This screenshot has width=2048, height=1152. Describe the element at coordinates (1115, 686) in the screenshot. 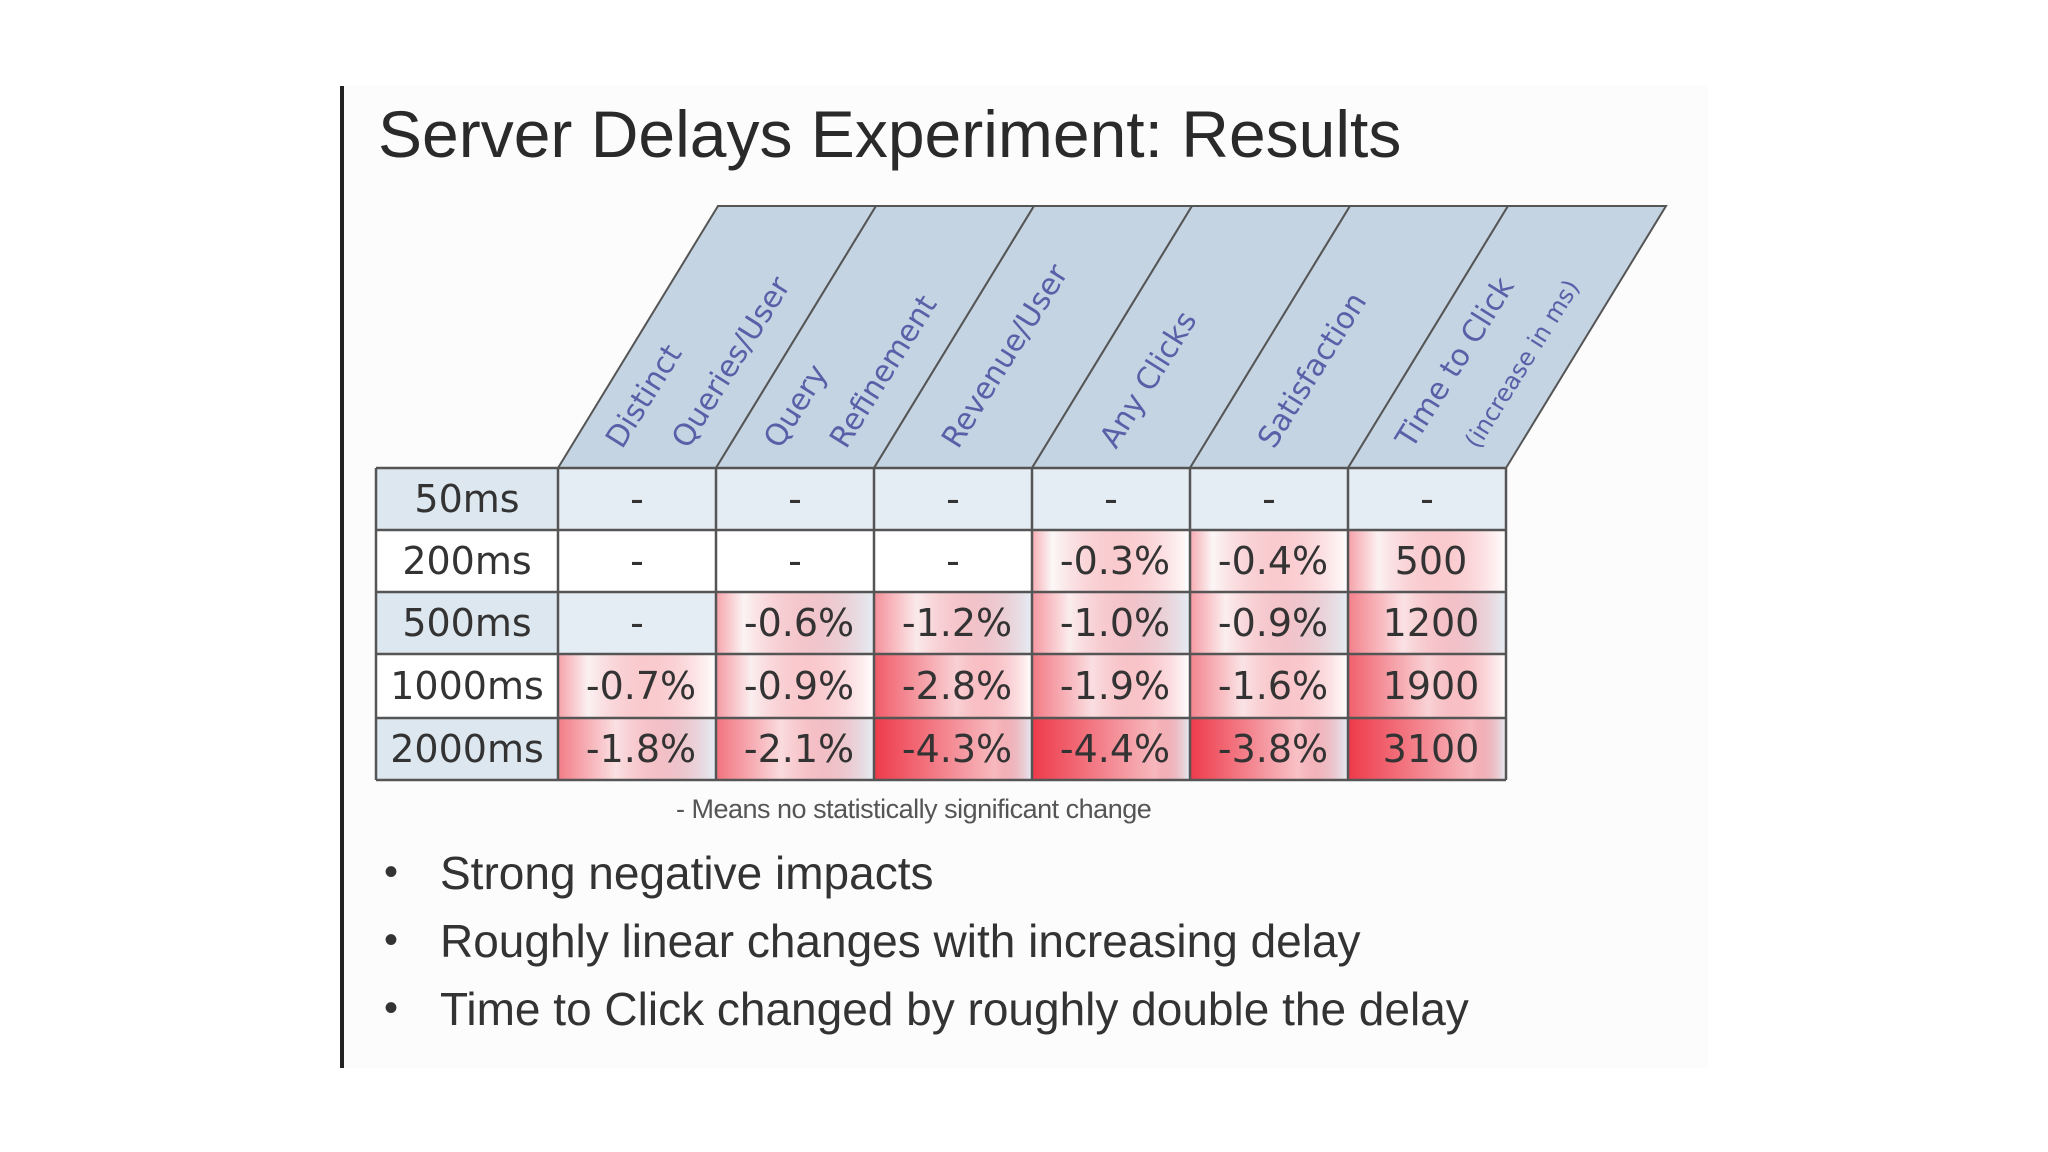

I see `table-cell-value: -1.9%` at that location.